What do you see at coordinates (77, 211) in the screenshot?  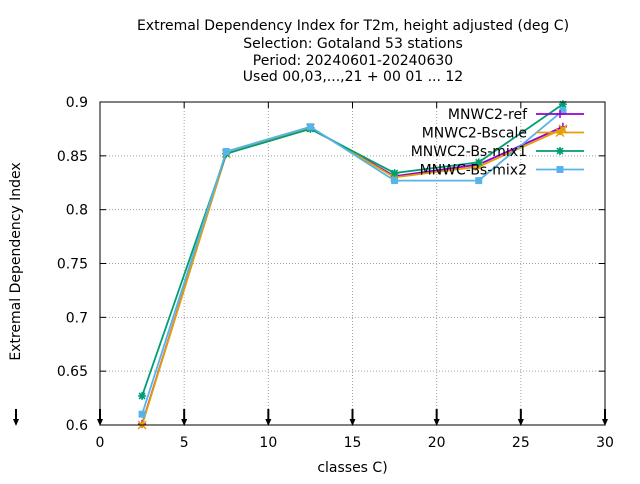 I see `y-tick-label: 0.8` at bounding box center [77, 211].